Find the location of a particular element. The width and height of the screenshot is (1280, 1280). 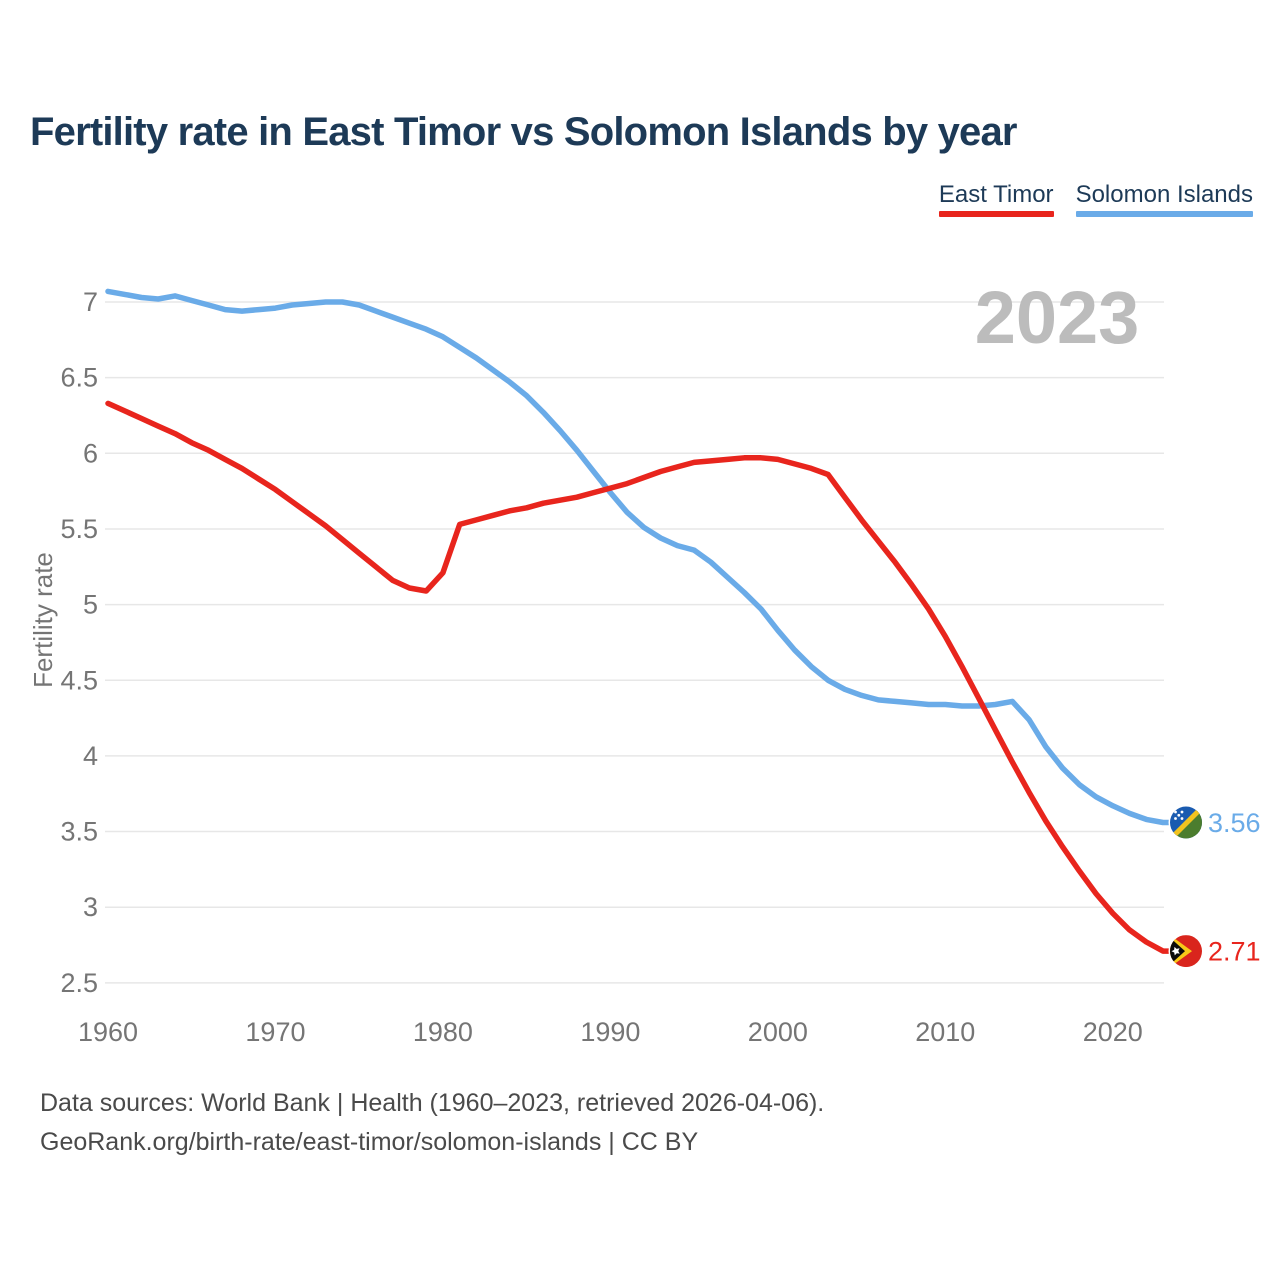

legend-item-solomon-islands: Solomon Islands is located at coordinates (1164, 199).